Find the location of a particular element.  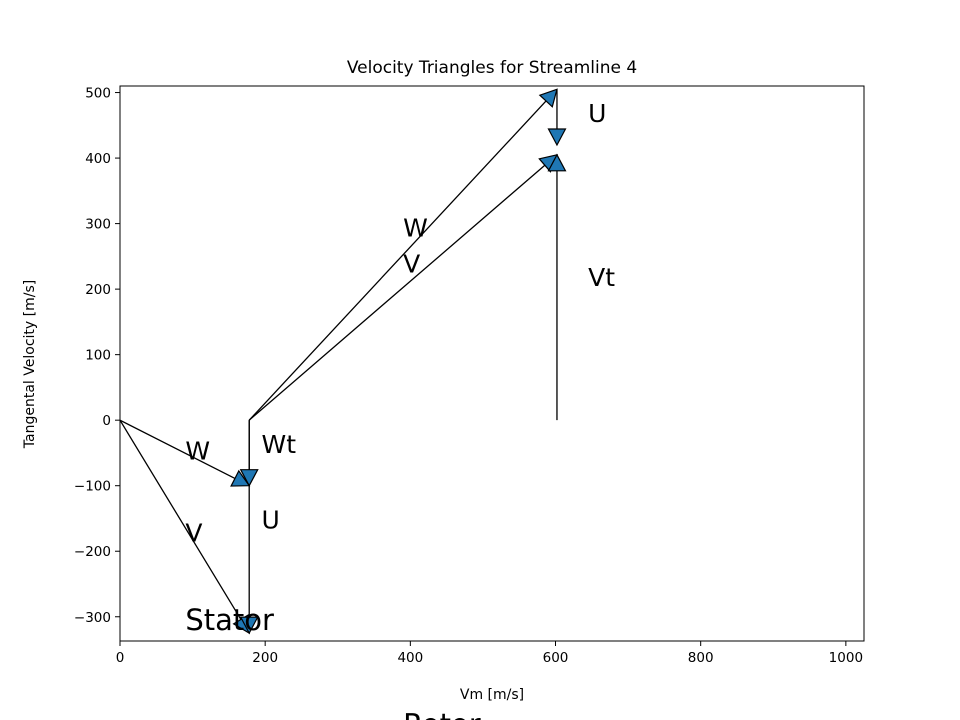

x-tick-label: 600 is located at coordinates (556, 658).